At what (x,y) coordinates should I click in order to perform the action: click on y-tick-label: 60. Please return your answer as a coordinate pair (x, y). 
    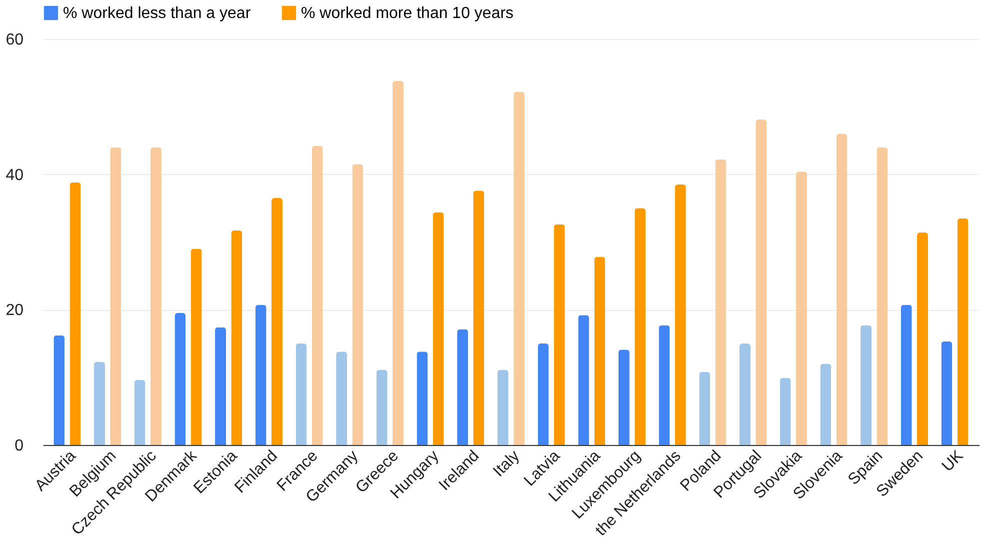
    Looking at the image, I should click on (15, 40).